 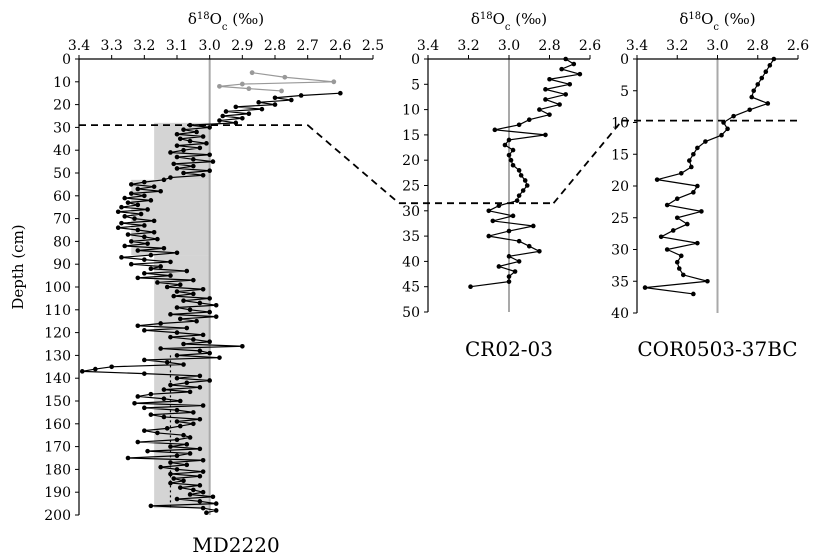 What do you see at coordinates (509, 349) in the screenshot?
I see `panel-caption: CR02-03` at bounding box center [509, 349].